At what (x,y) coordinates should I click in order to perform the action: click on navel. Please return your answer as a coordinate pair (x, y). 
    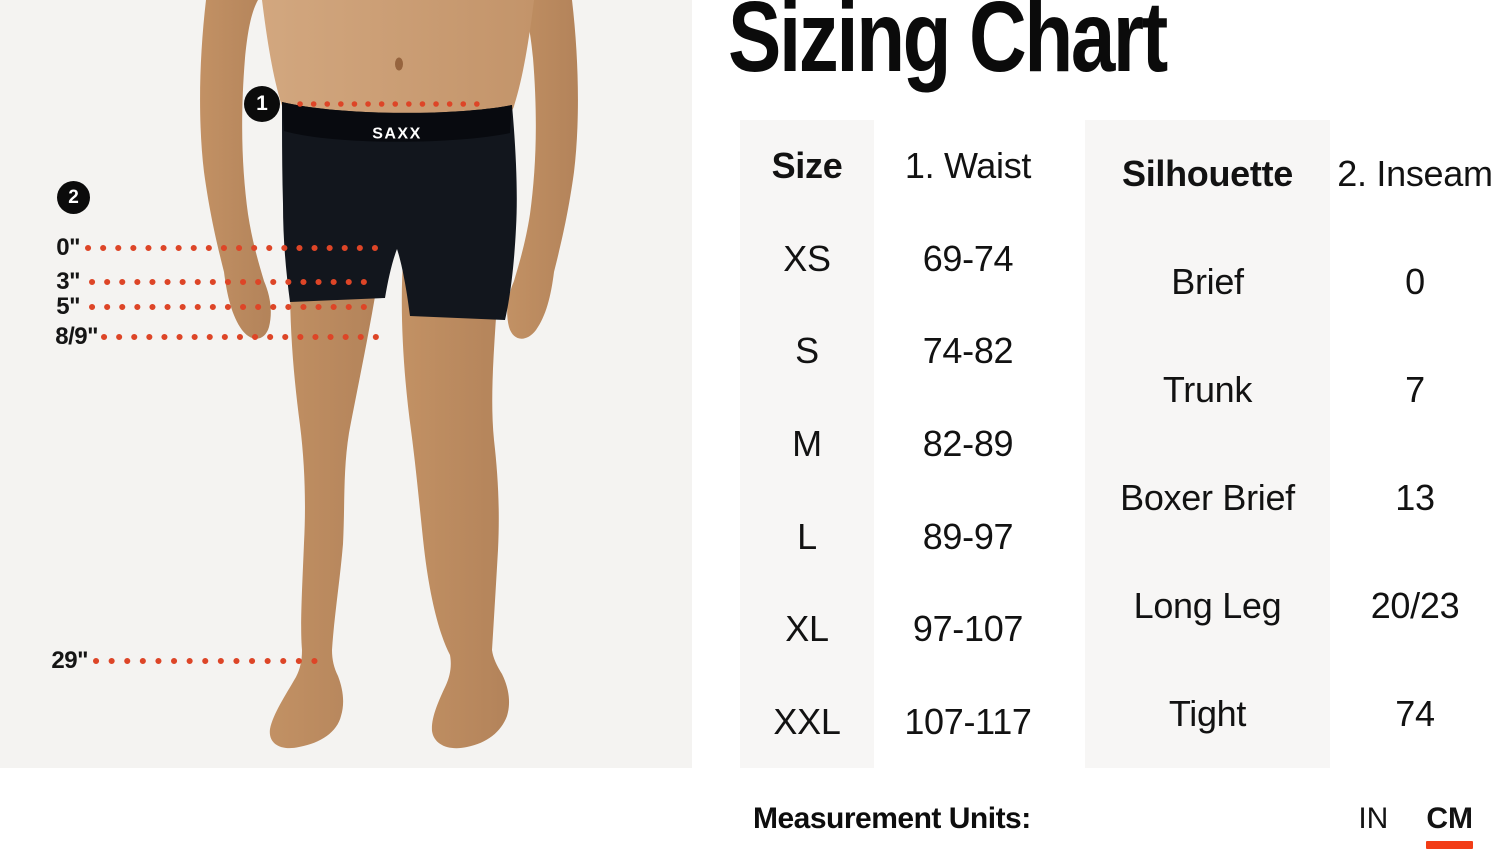
    Looking at the image, I should click on (399, 64).